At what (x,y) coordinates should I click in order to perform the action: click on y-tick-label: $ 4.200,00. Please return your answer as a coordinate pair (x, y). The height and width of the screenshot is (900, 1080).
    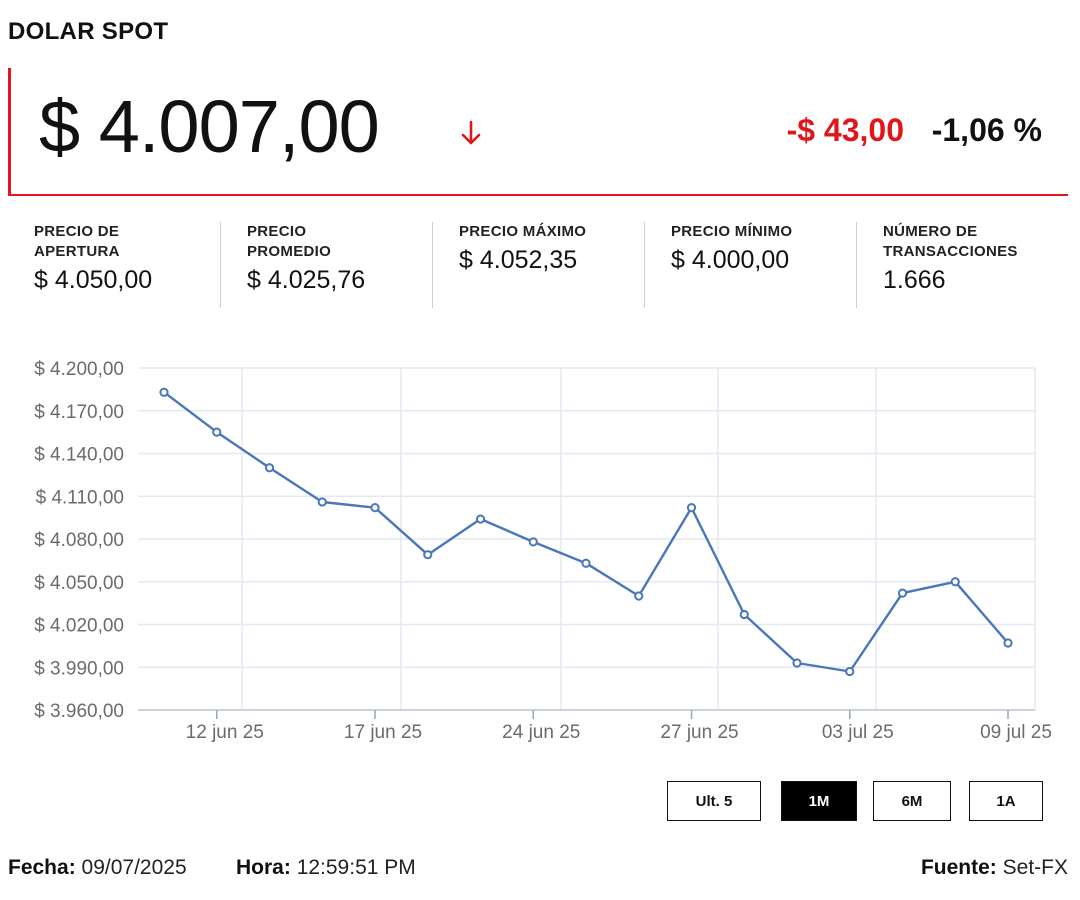
    Looking at the image, I should click on (79, 369).